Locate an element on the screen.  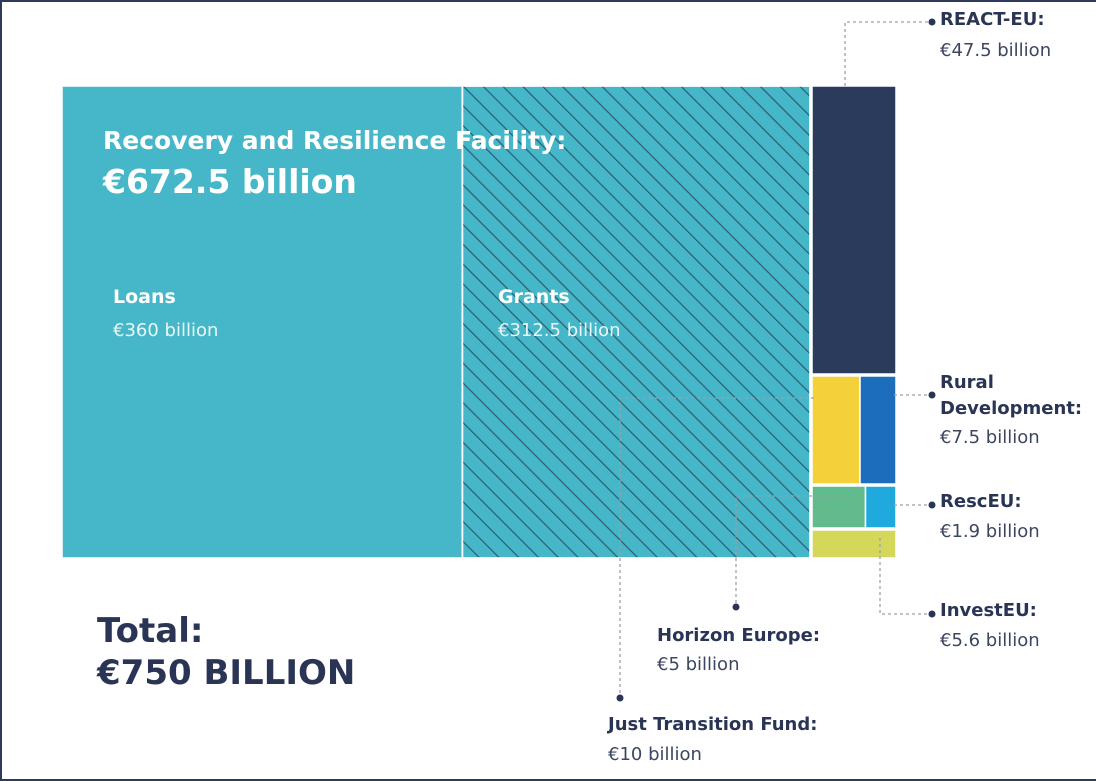
resceu-label: RescEU: is located at coordinates (981, 501).